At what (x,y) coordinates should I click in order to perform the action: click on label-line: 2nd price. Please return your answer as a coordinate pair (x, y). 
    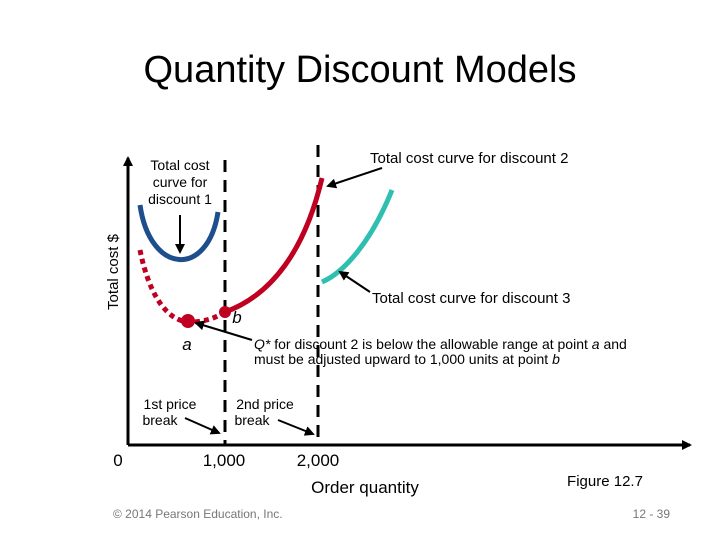
    Looking at the image, I should click on (265, 404).